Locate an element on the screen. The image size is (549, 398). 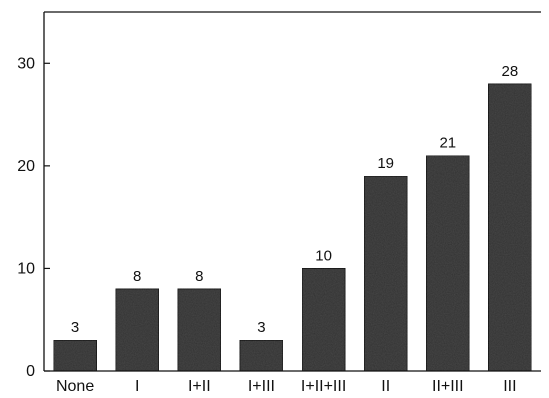
bar-ii-plus-iii is located at coordinates (447, 263).